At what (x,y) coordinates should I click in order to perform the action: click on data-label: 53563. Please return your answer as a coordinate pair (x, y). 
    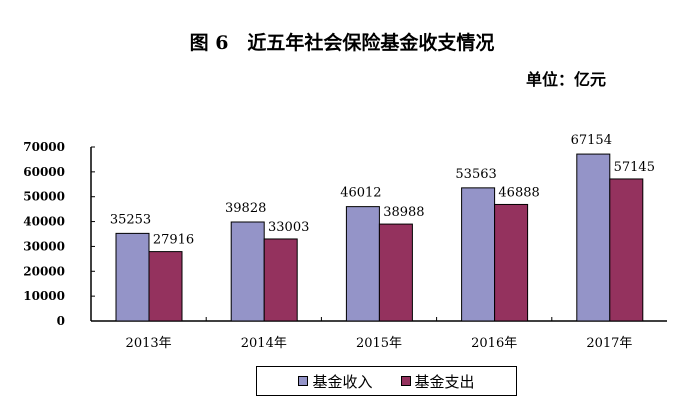
    Looking at the image, I should click on (475, 174).